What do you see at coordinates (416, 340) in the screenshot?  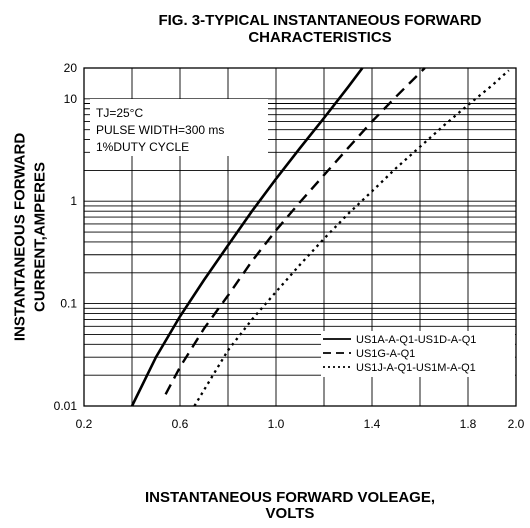 I see `legend-label-1: US1A-A-Q1-US1D-A-Q1` at bounding box center [416, 340].